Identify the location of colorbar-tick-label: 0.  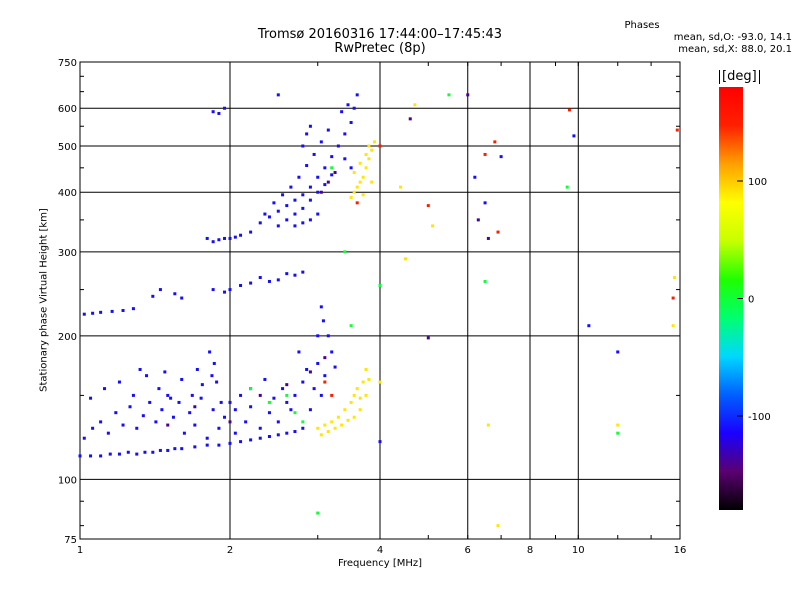
(751, 300).